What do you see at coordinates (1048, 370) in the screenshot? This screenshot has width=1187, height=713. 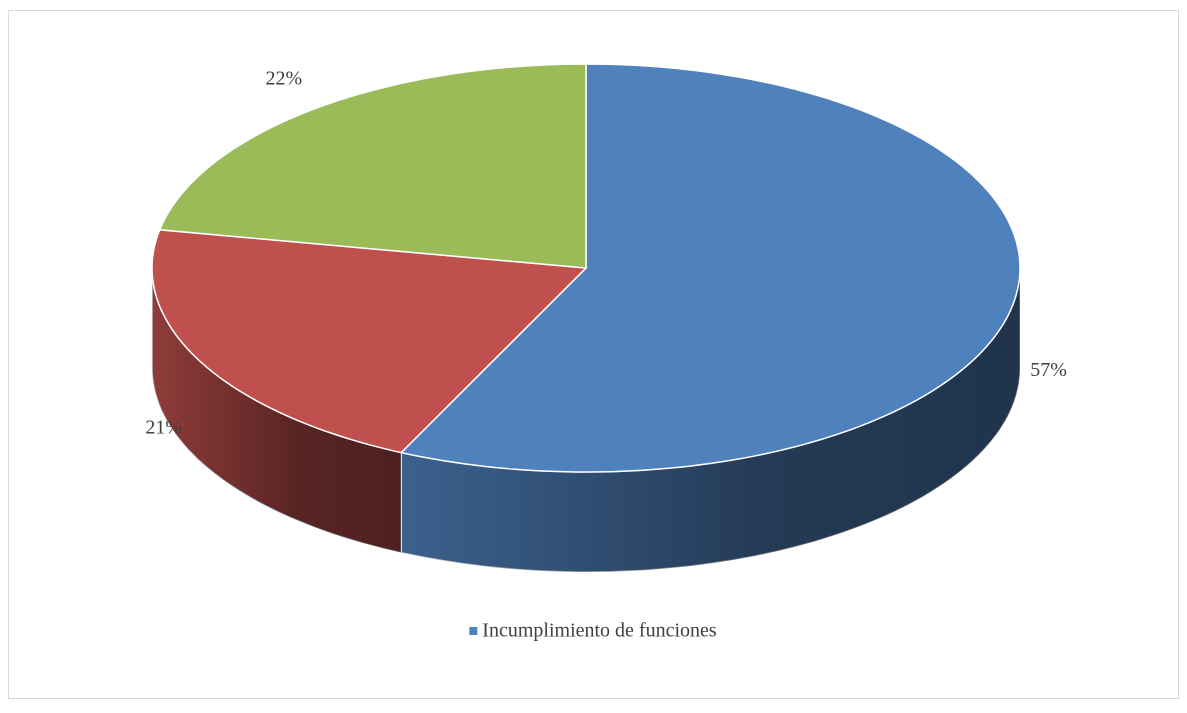 I see `data-label: 57%` at bounding box center [1048, 370].